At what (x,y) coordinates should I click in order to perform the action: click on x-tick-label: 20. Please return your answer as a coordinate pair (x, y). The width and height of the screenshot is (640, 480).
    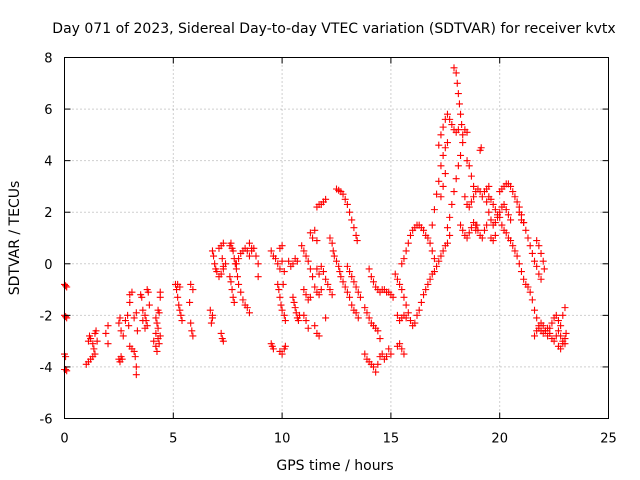
    Looking at the image, I should click on (499, 439).